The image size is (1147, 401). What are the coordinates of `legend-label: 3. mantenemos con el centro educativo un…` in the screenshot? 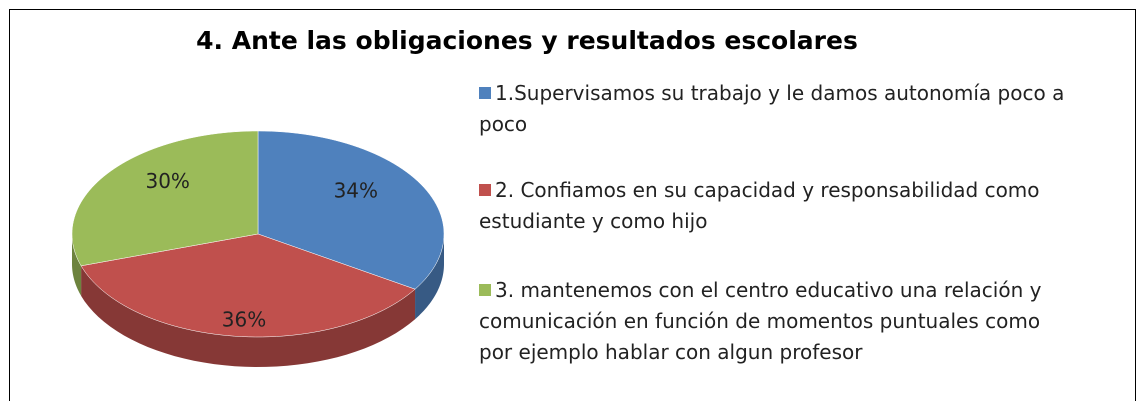 It's located at (760, 321).